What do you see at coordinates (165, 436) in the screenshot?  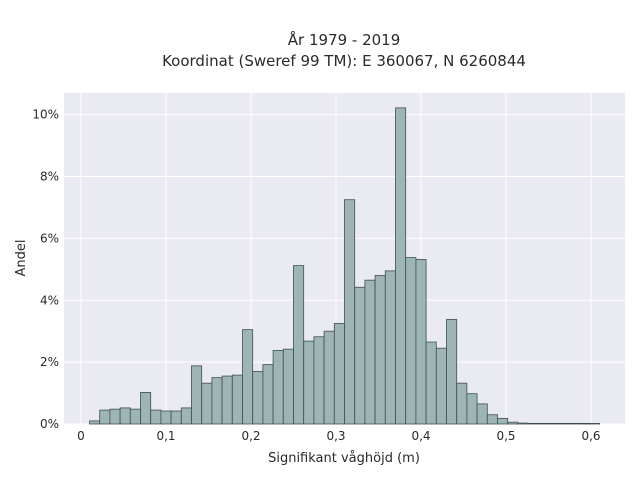 I see `x-tick-label: 0,1` at bounding box center [165, 436].